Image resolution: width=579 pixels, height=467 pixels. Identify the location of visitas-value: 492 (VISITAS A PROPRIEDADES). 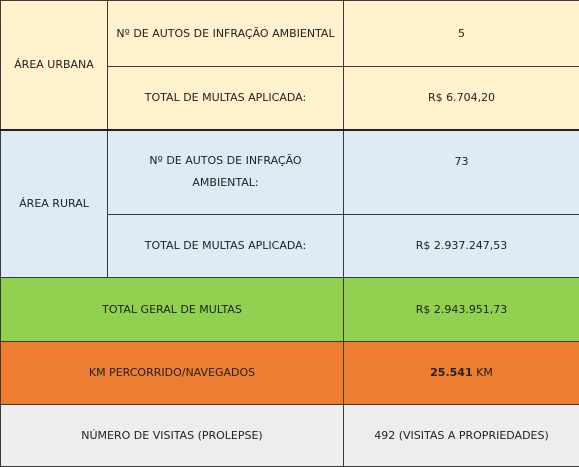
(461, 436).